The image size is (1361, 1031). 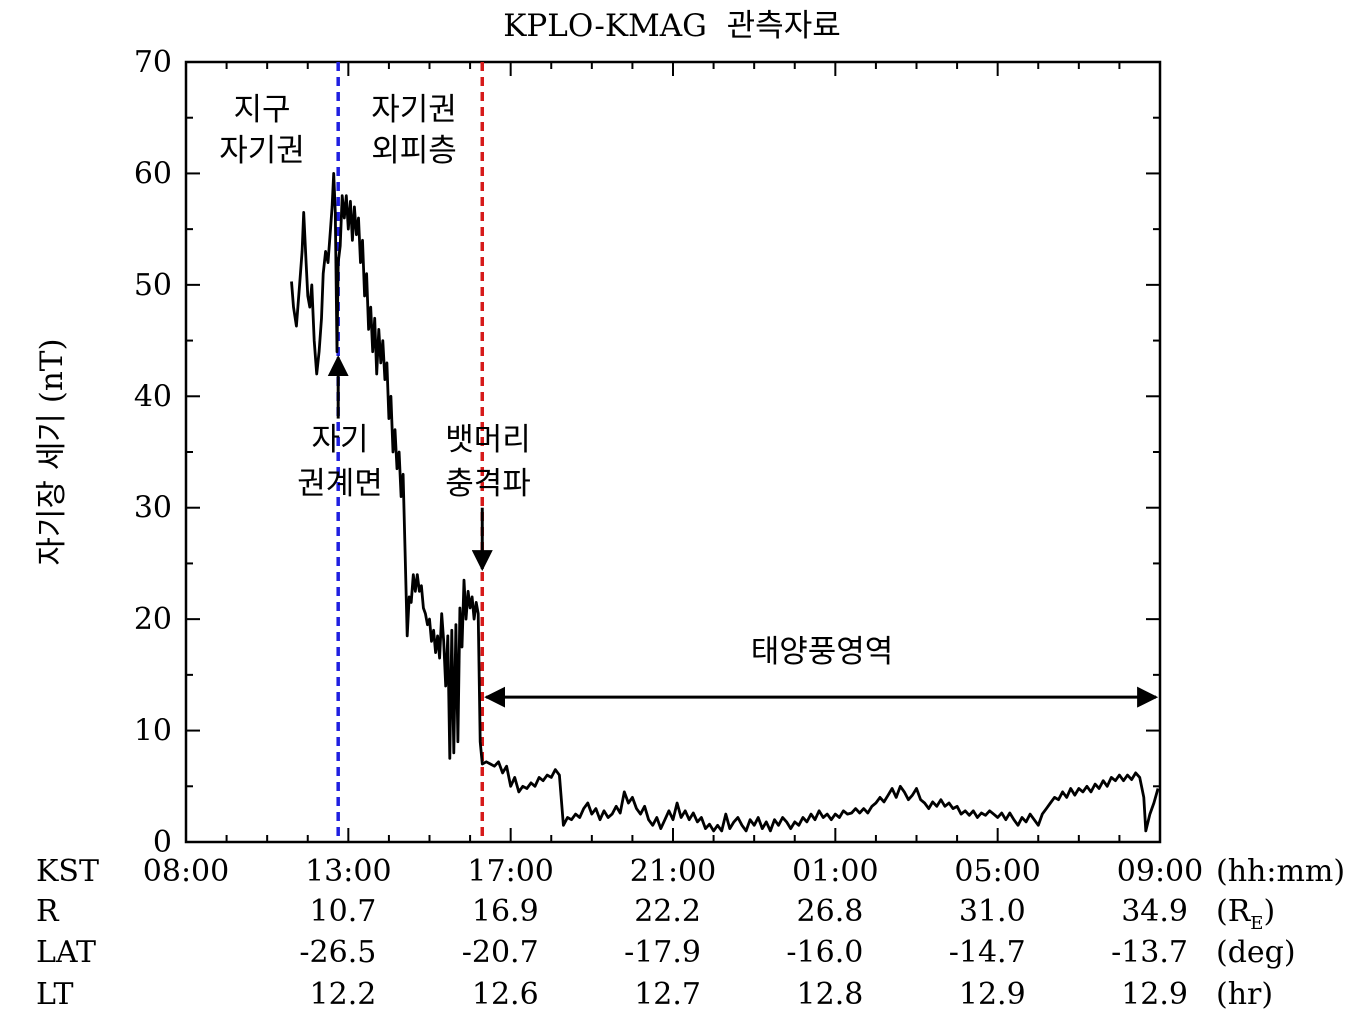 What do you see at coordinates (510, 871) in the screenshot?
I see `x-tick-label: 17:00` at bounding box center [510, 871].